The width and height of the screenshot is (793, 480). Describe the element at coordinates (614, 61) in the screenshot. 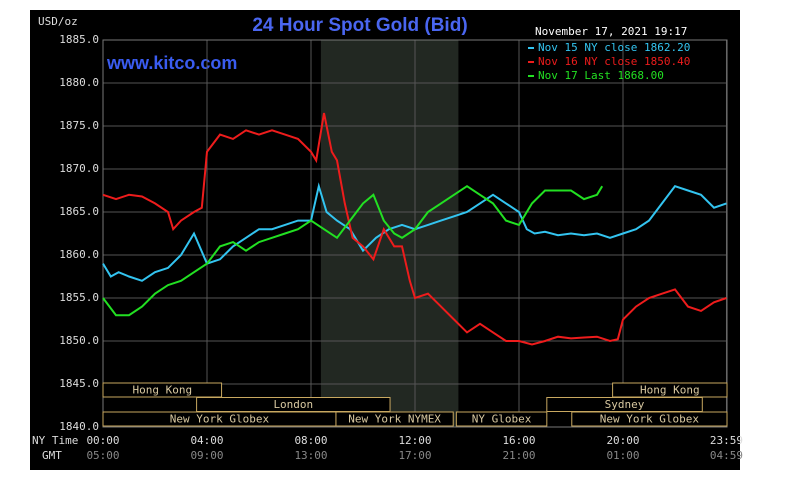

I see `legend-label: Nov 16 NY close 1850.40` at that location.